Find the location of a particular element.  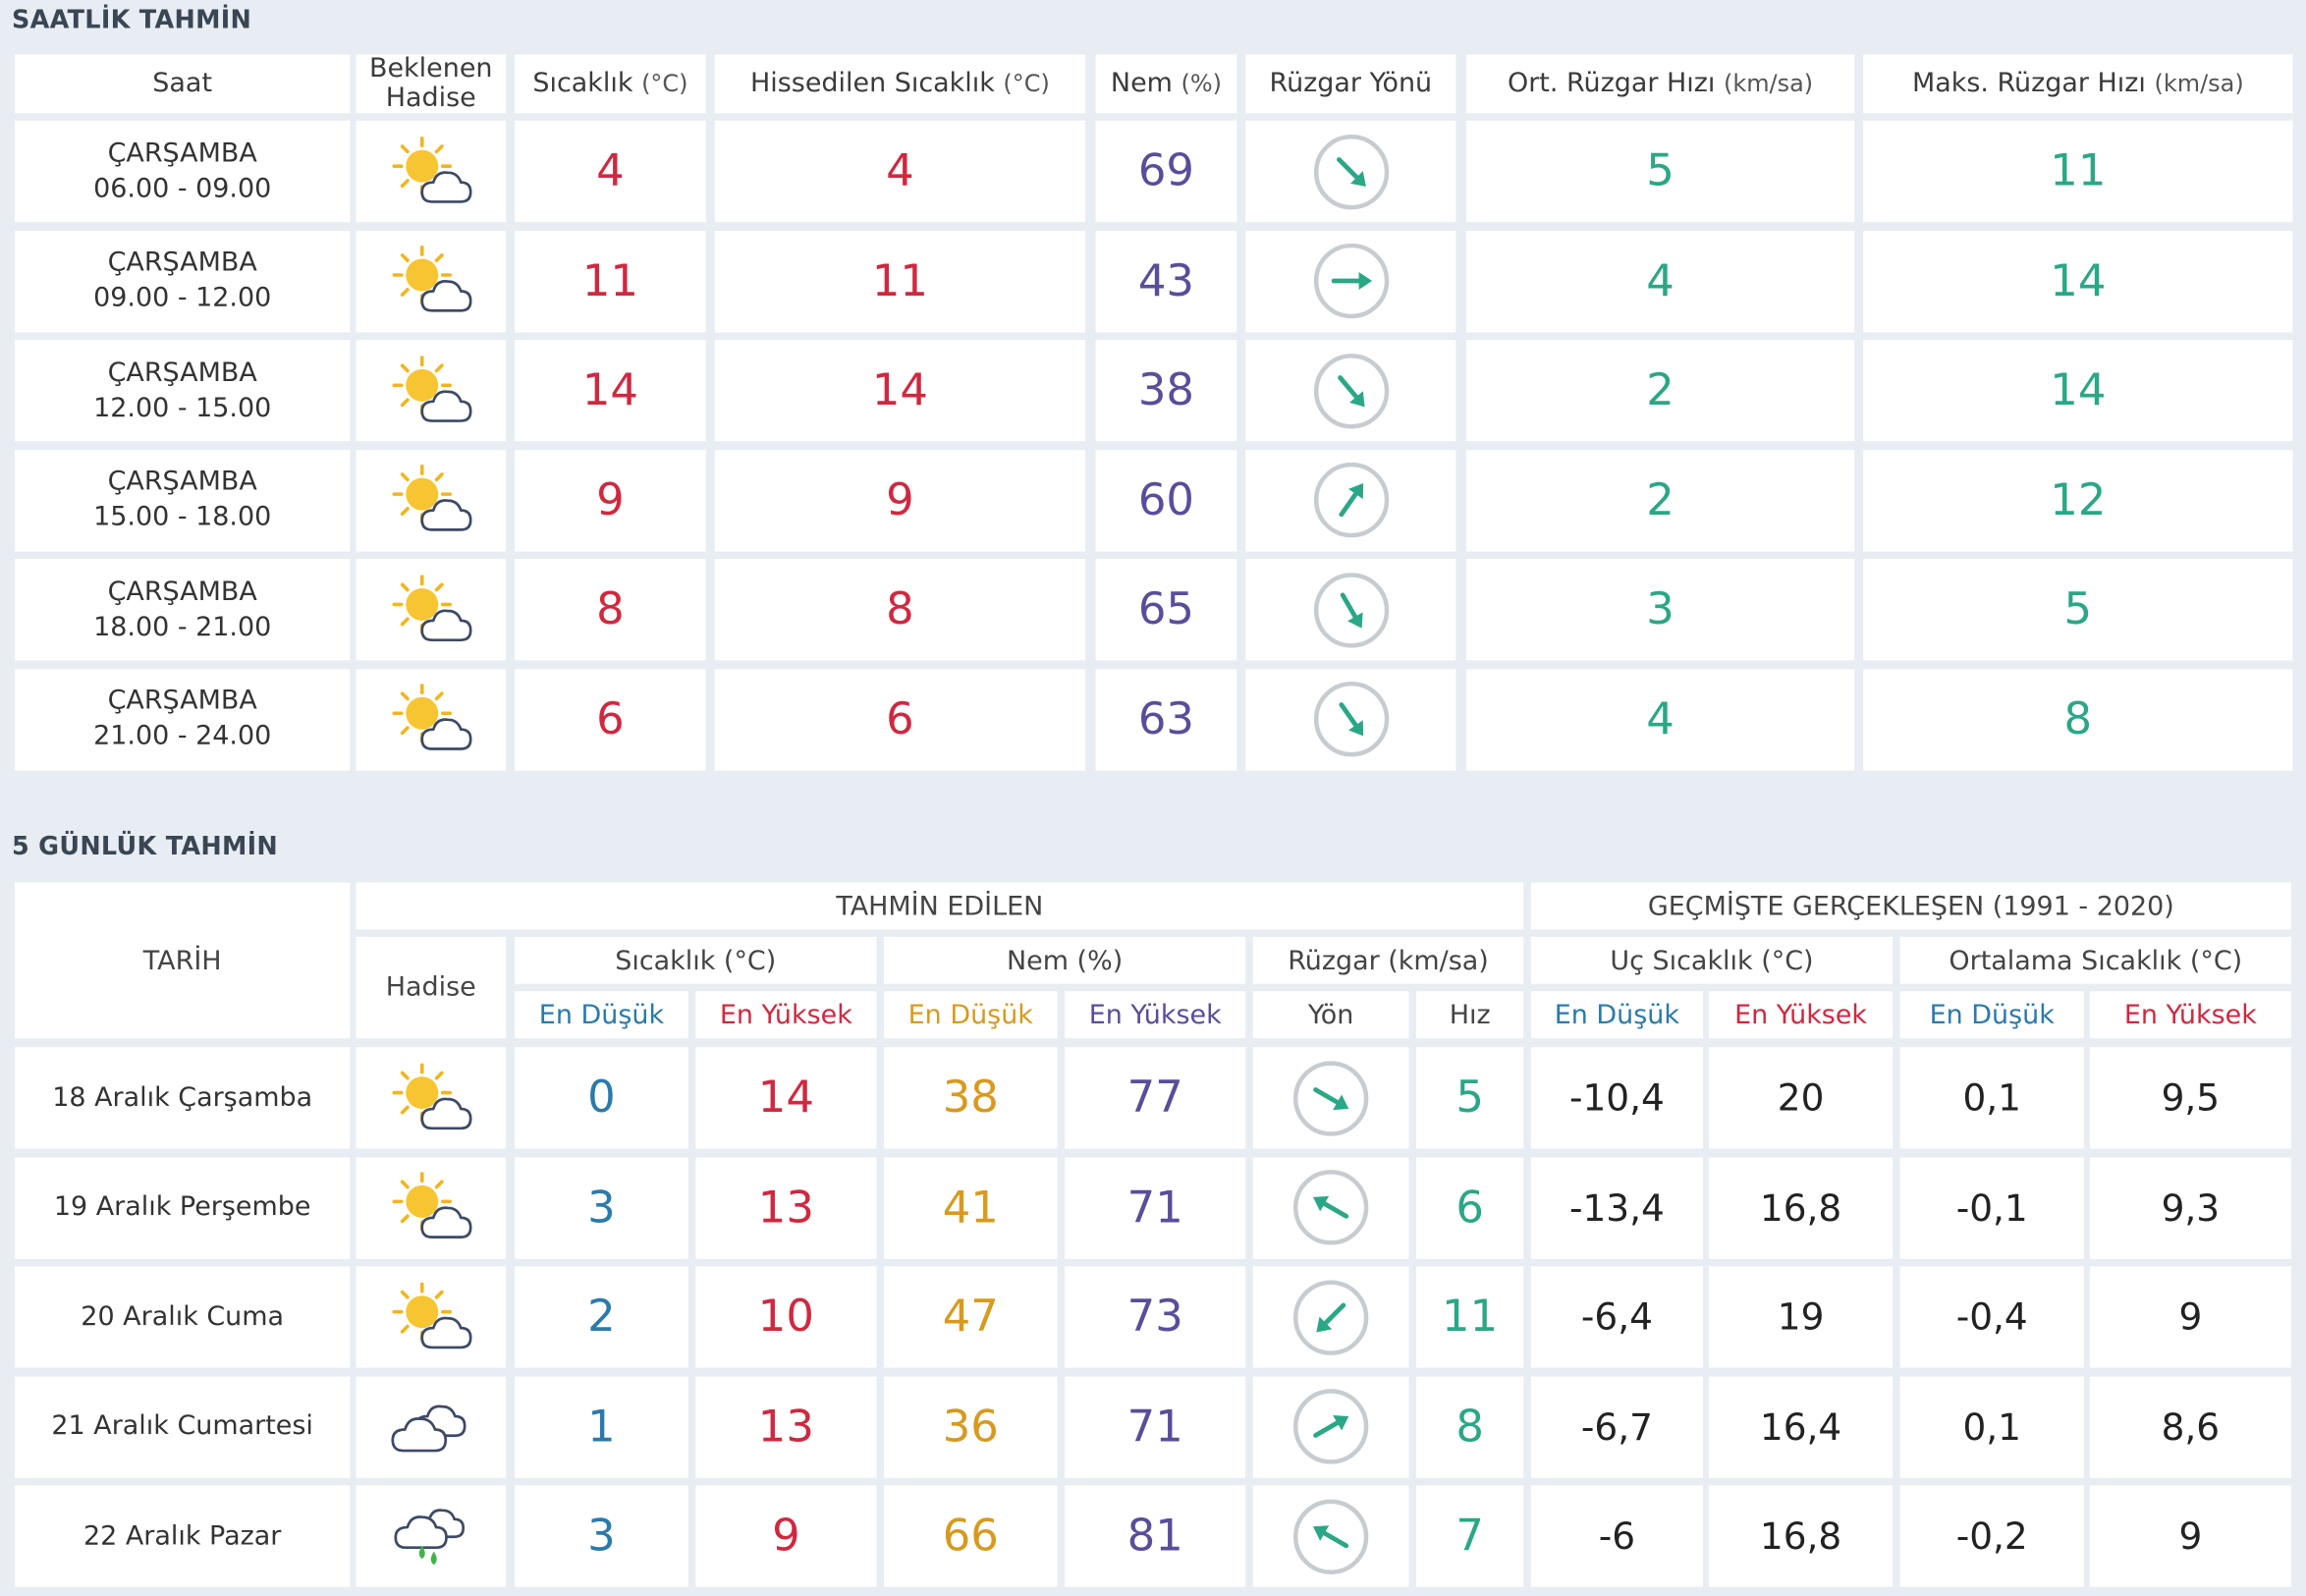

daily-temp-low-cell: 2 is located at coordinates (601, 1317).